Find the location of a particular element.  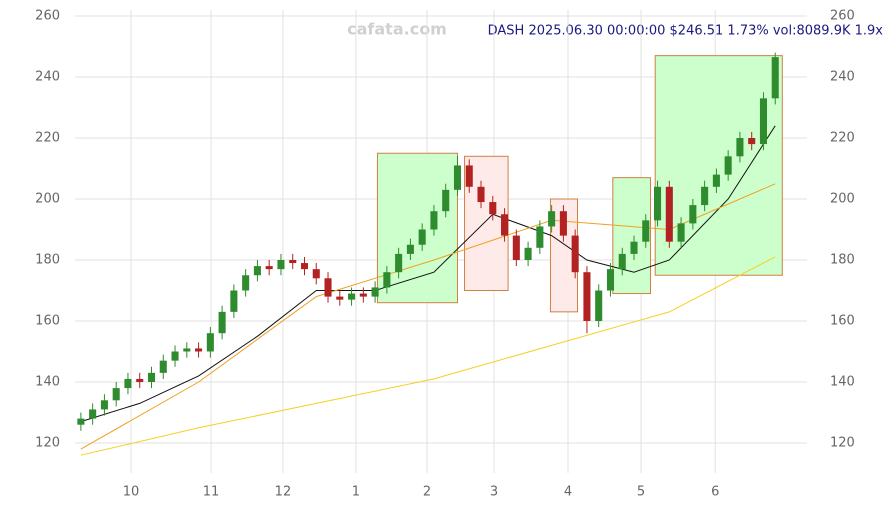

zone is located at coordinates (718, 165).